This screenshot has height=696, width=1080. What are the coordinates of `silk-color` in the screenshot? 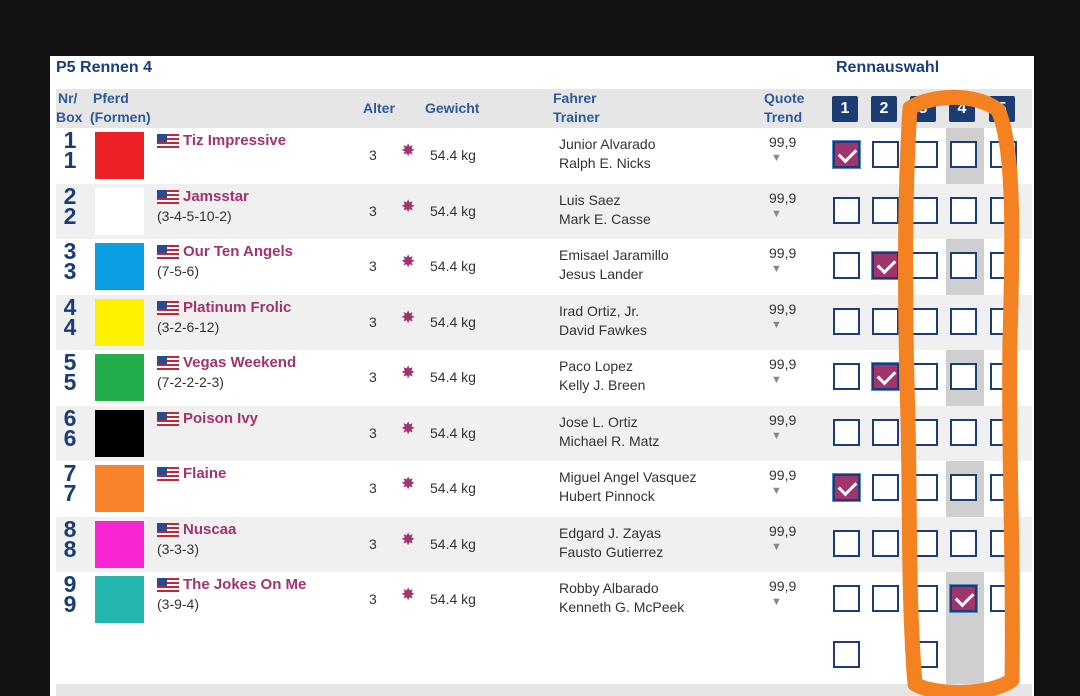 It's located at (119, 211).